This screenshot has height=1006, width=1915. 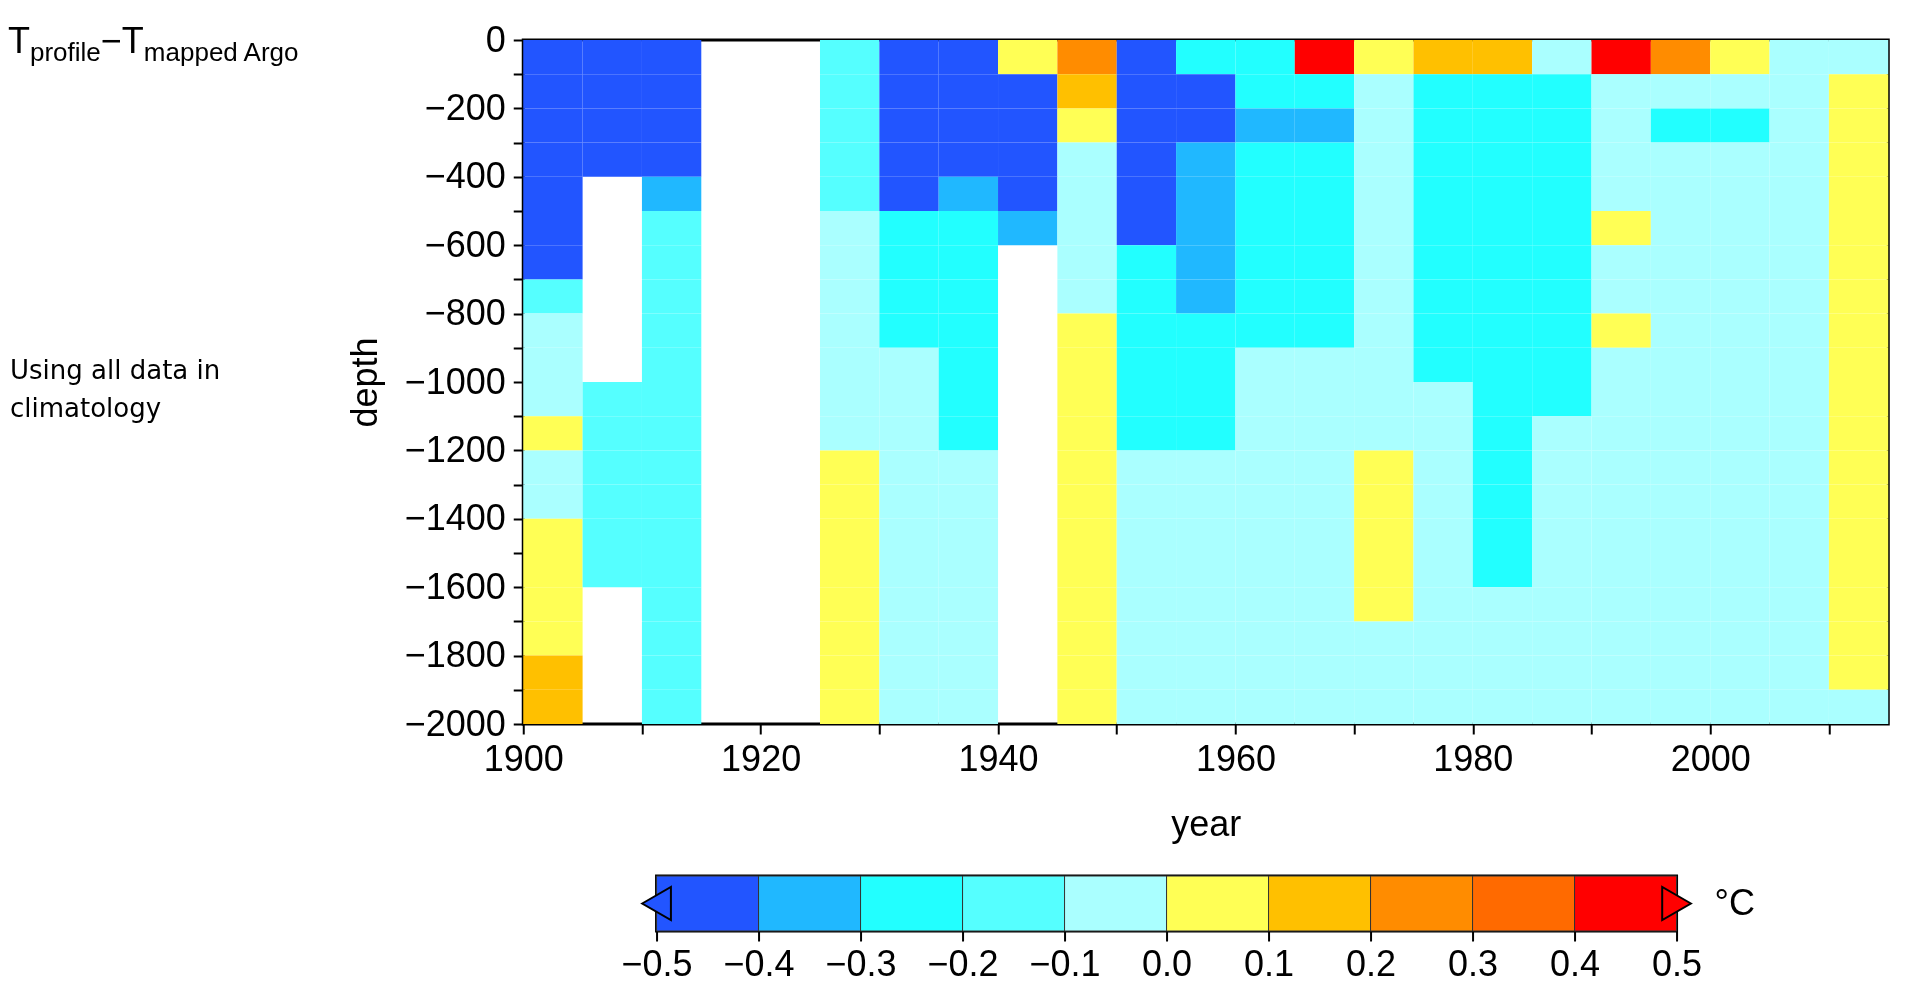 I want to click on x-tick-label: 2000, so click(x=1710, y=758).